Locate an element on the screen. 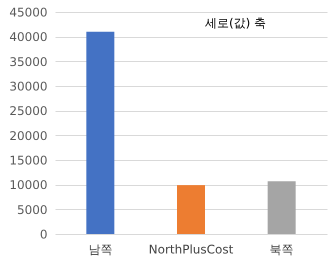 This screenshot has width=335, height=261. y-tick-label: 35000 is located at coordinates (28, 61).